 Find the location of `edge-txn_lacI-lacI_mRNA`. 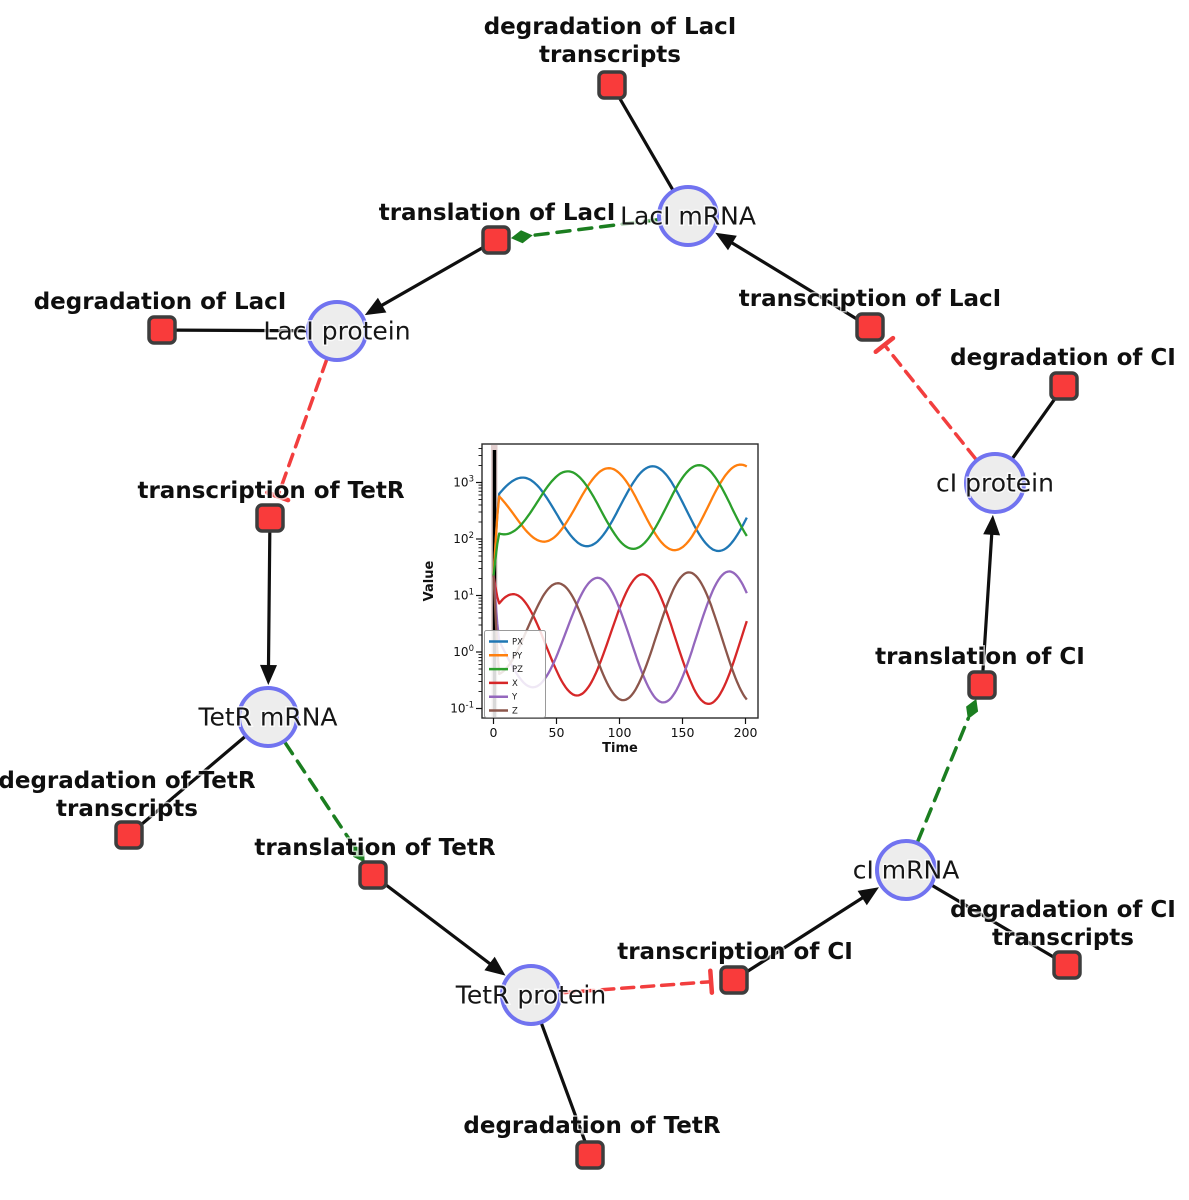

edge-txn_lacI-lacI_mRNA is located at coordinates (787, 276).